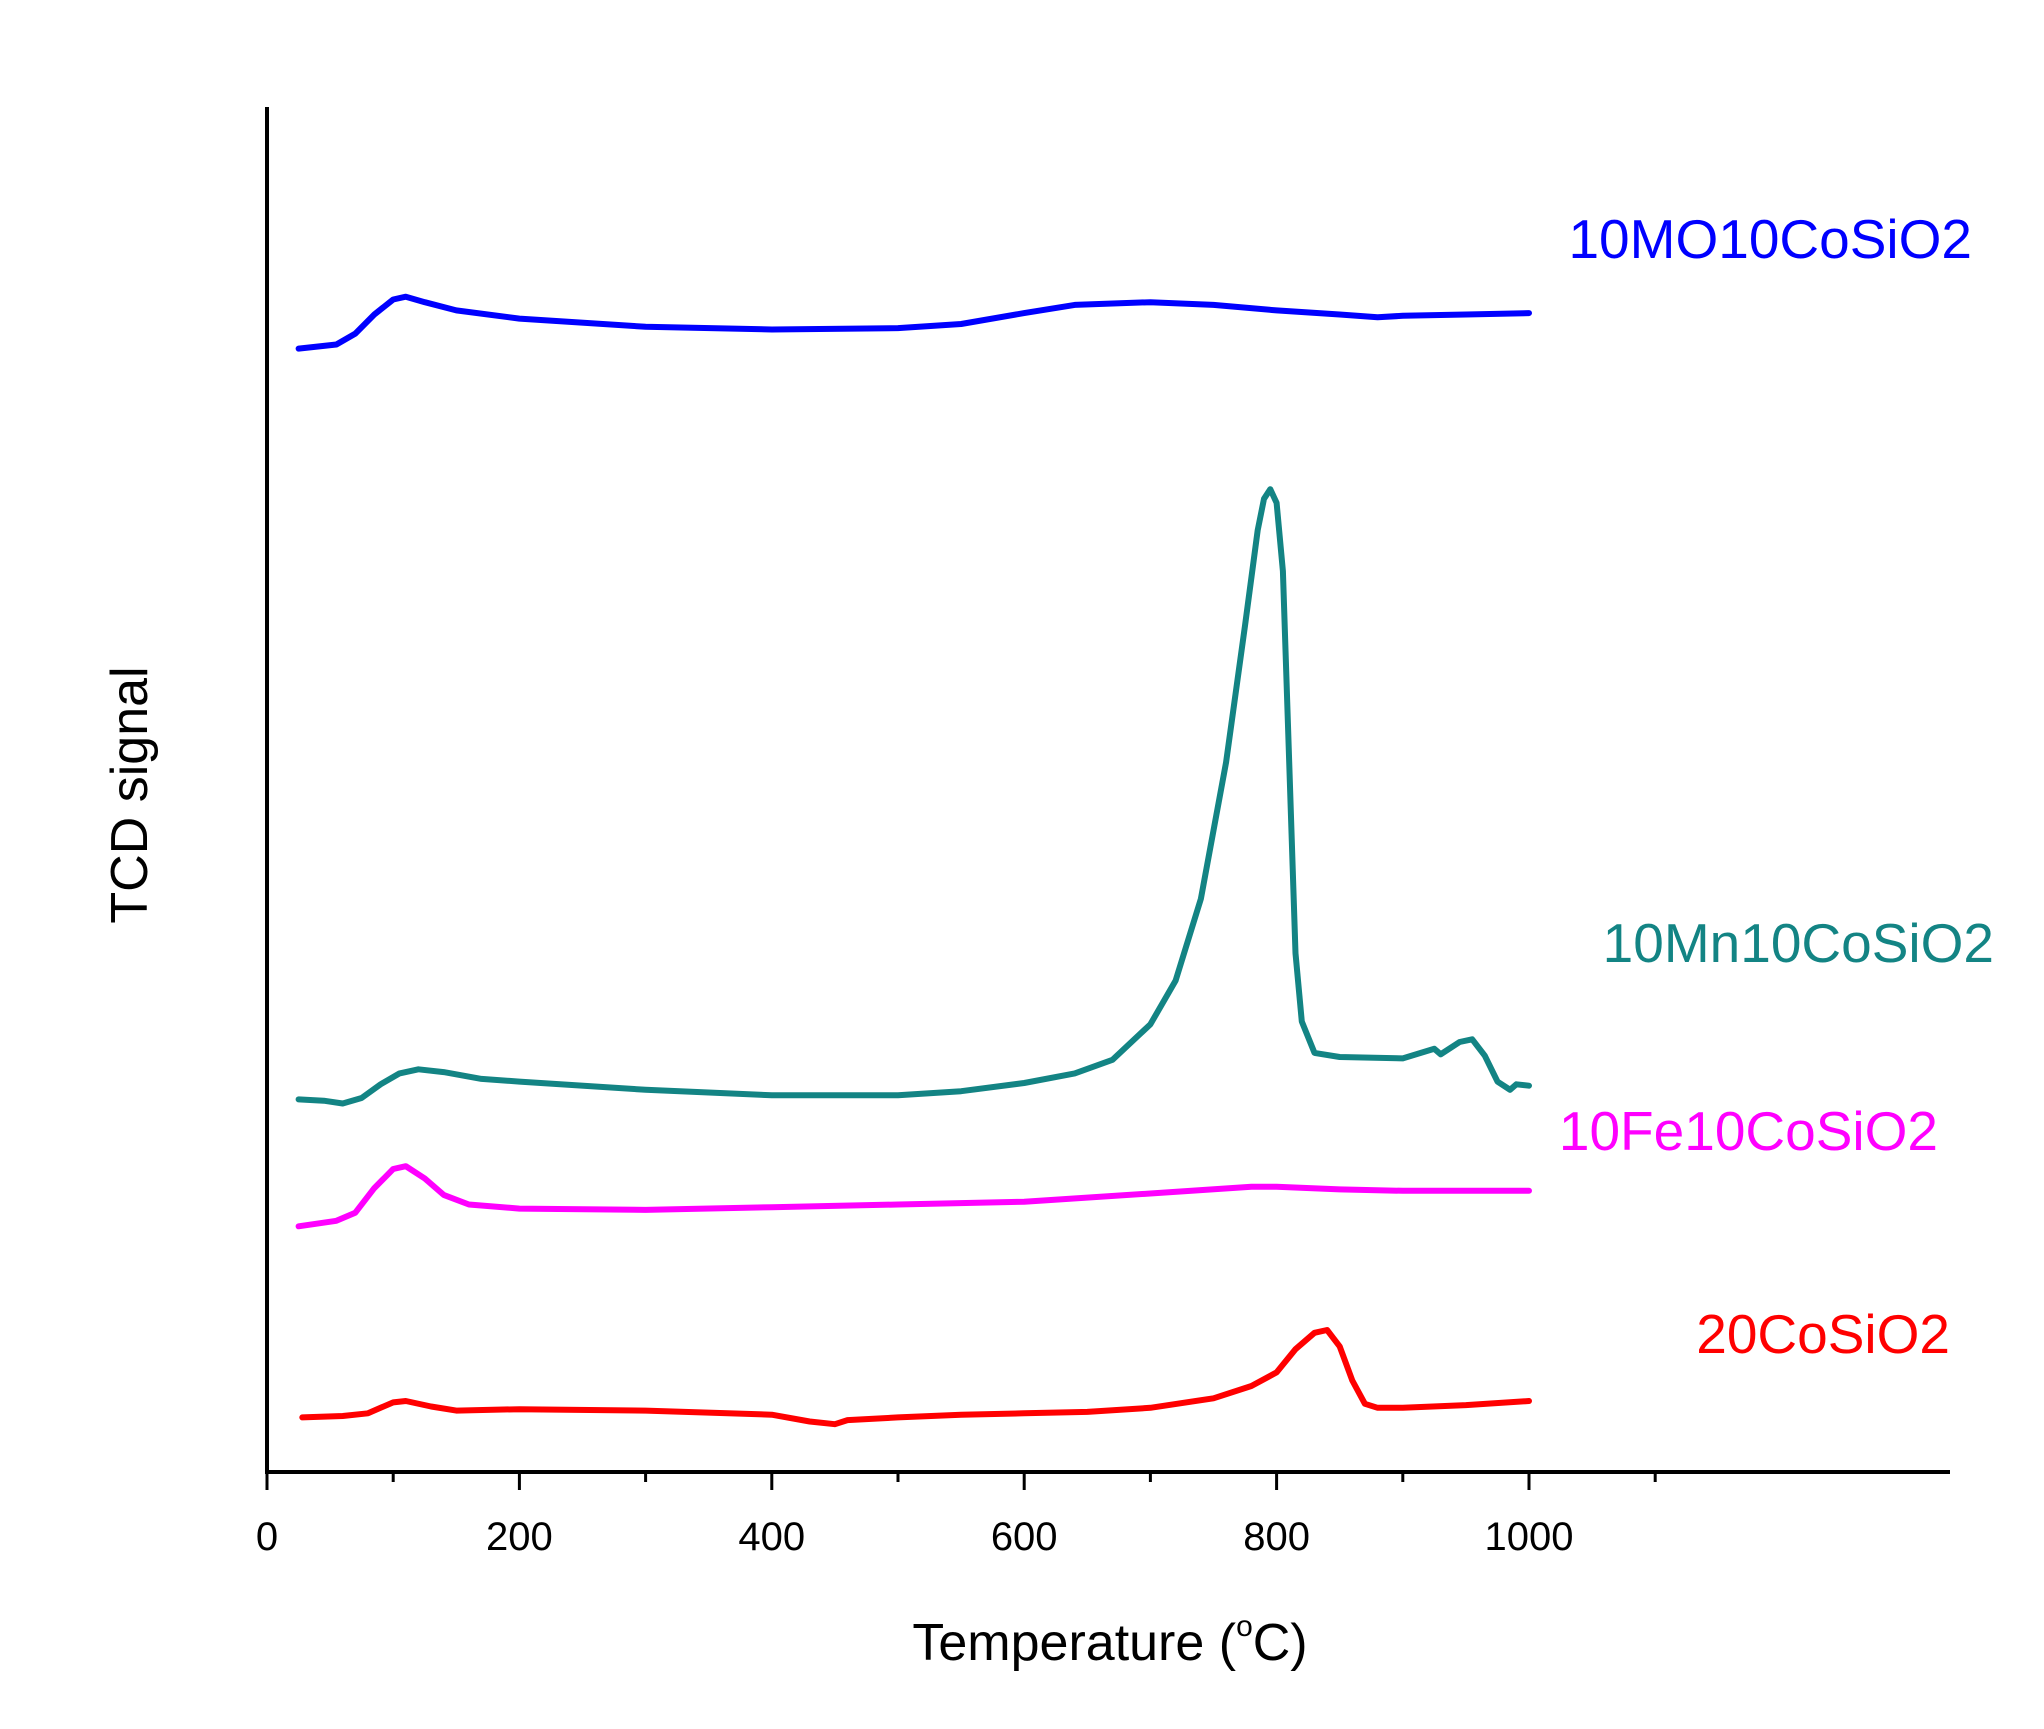 This screenshot has height=1729, width=2044. Describe the element at coordinates (267, 1537) in the screenshot. I see `x-tick-label: 0` at that location.